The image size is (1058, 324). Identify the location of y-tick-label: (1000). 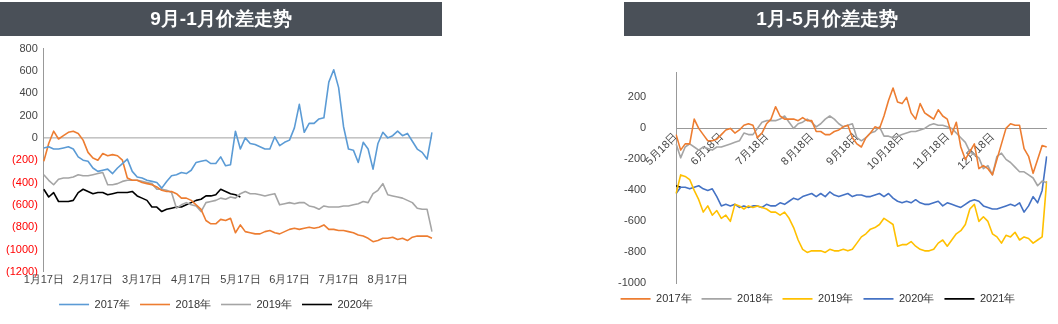
(22, 248).